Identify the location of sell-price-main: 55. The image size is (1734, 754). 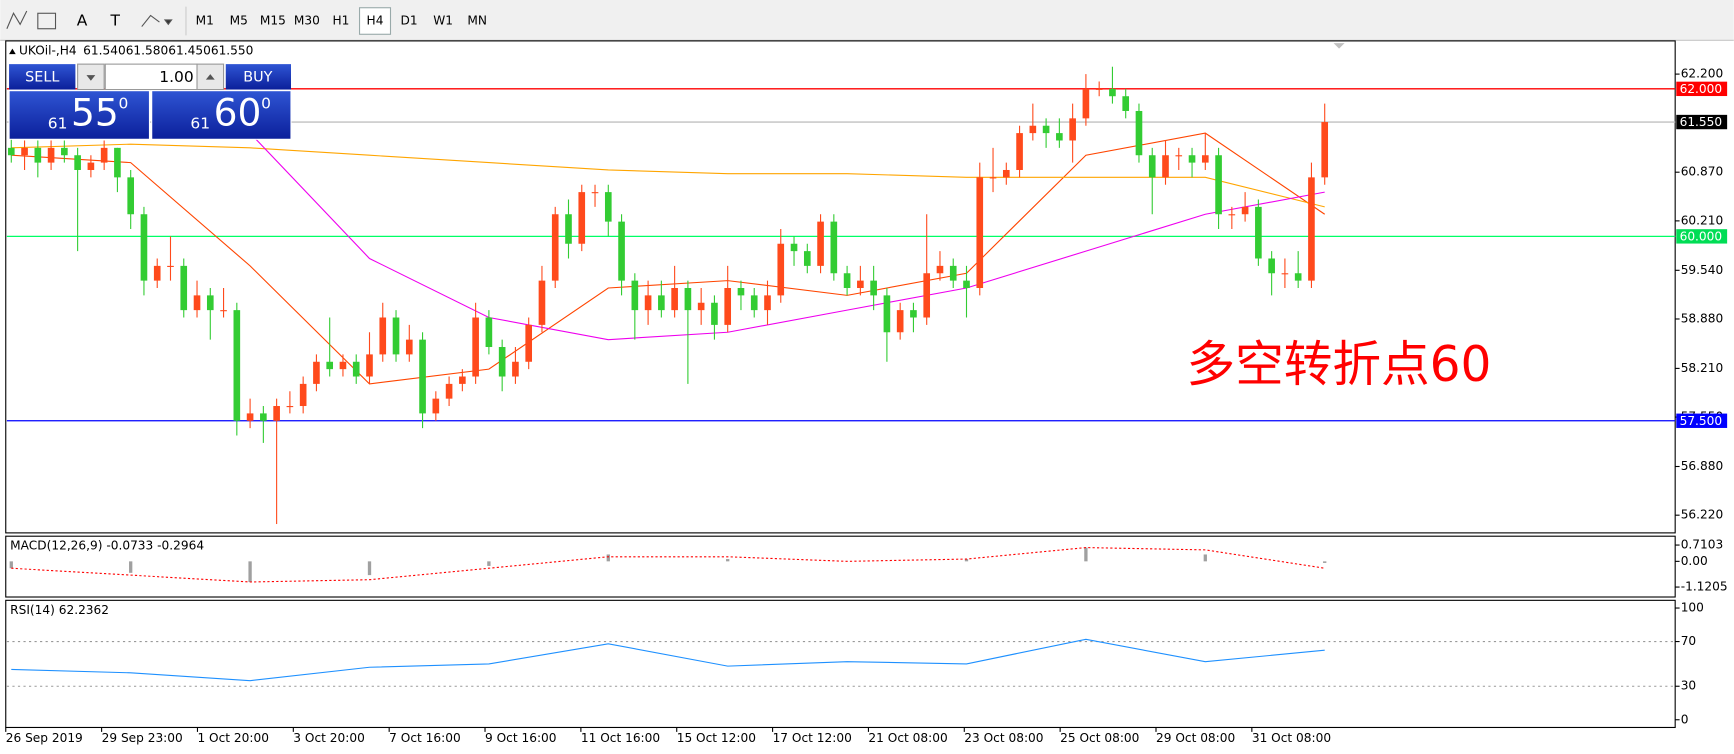
(95, 112).